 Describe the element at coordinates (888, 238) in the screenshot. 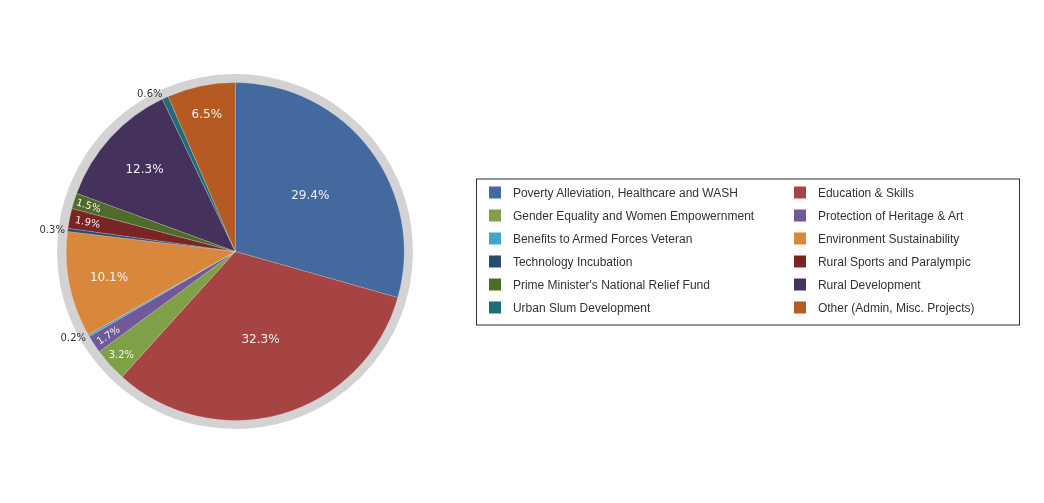

I see `legend-label: Environment Sustainability` at that location.